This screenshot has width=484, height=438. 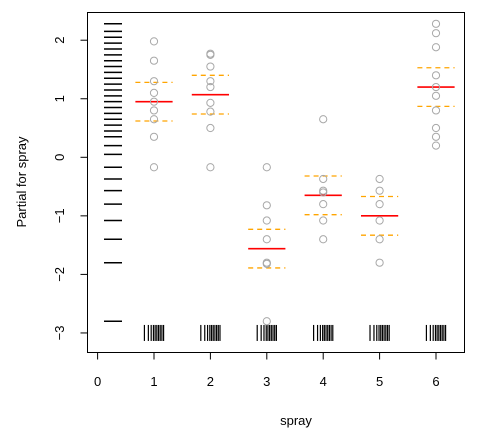 I want to click on y-tick-label: −2, so click(x=59, y=274).